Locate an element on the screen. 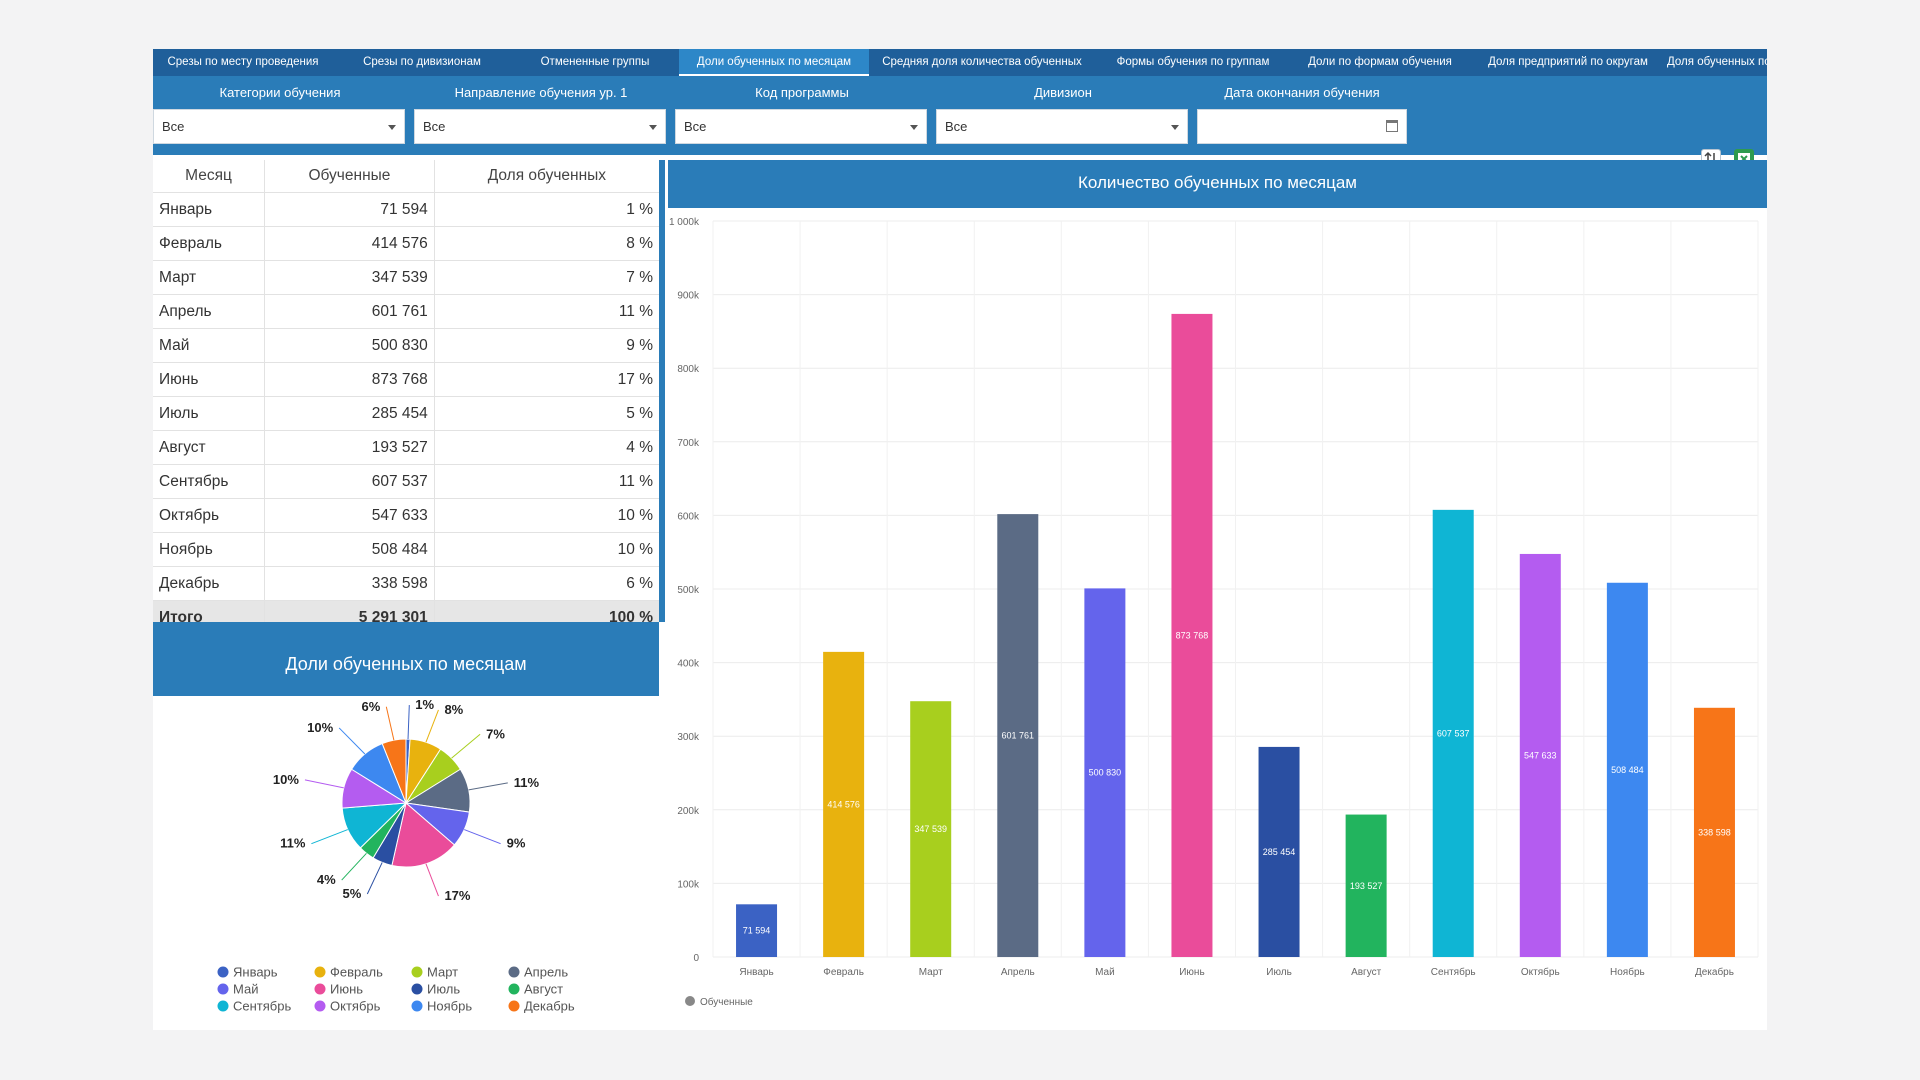  pie-legend-label-0: Январь is located at coordinates (255, 972).